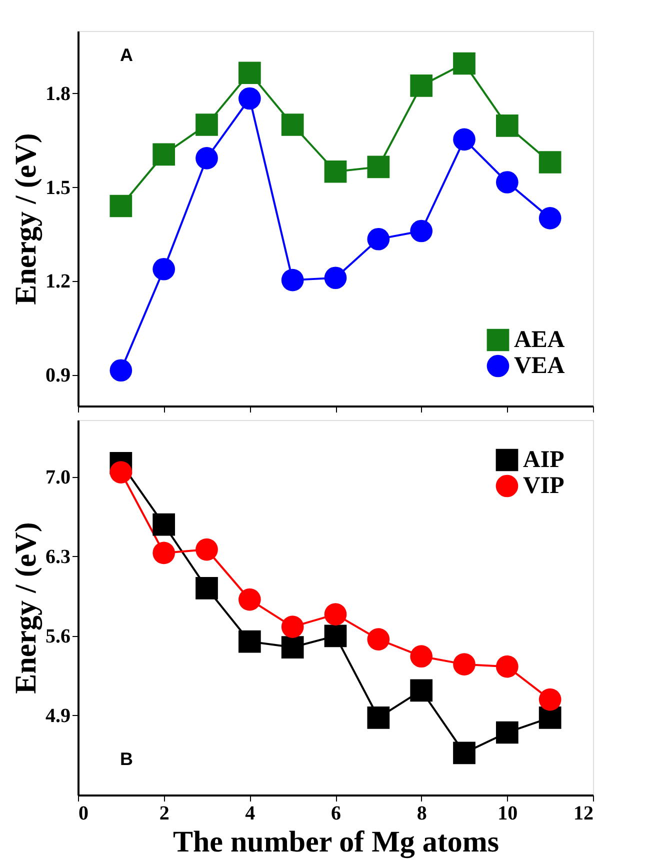 The image size is (653, 862). I want to click on y-tick-label: 1.8, so click(58, 94).